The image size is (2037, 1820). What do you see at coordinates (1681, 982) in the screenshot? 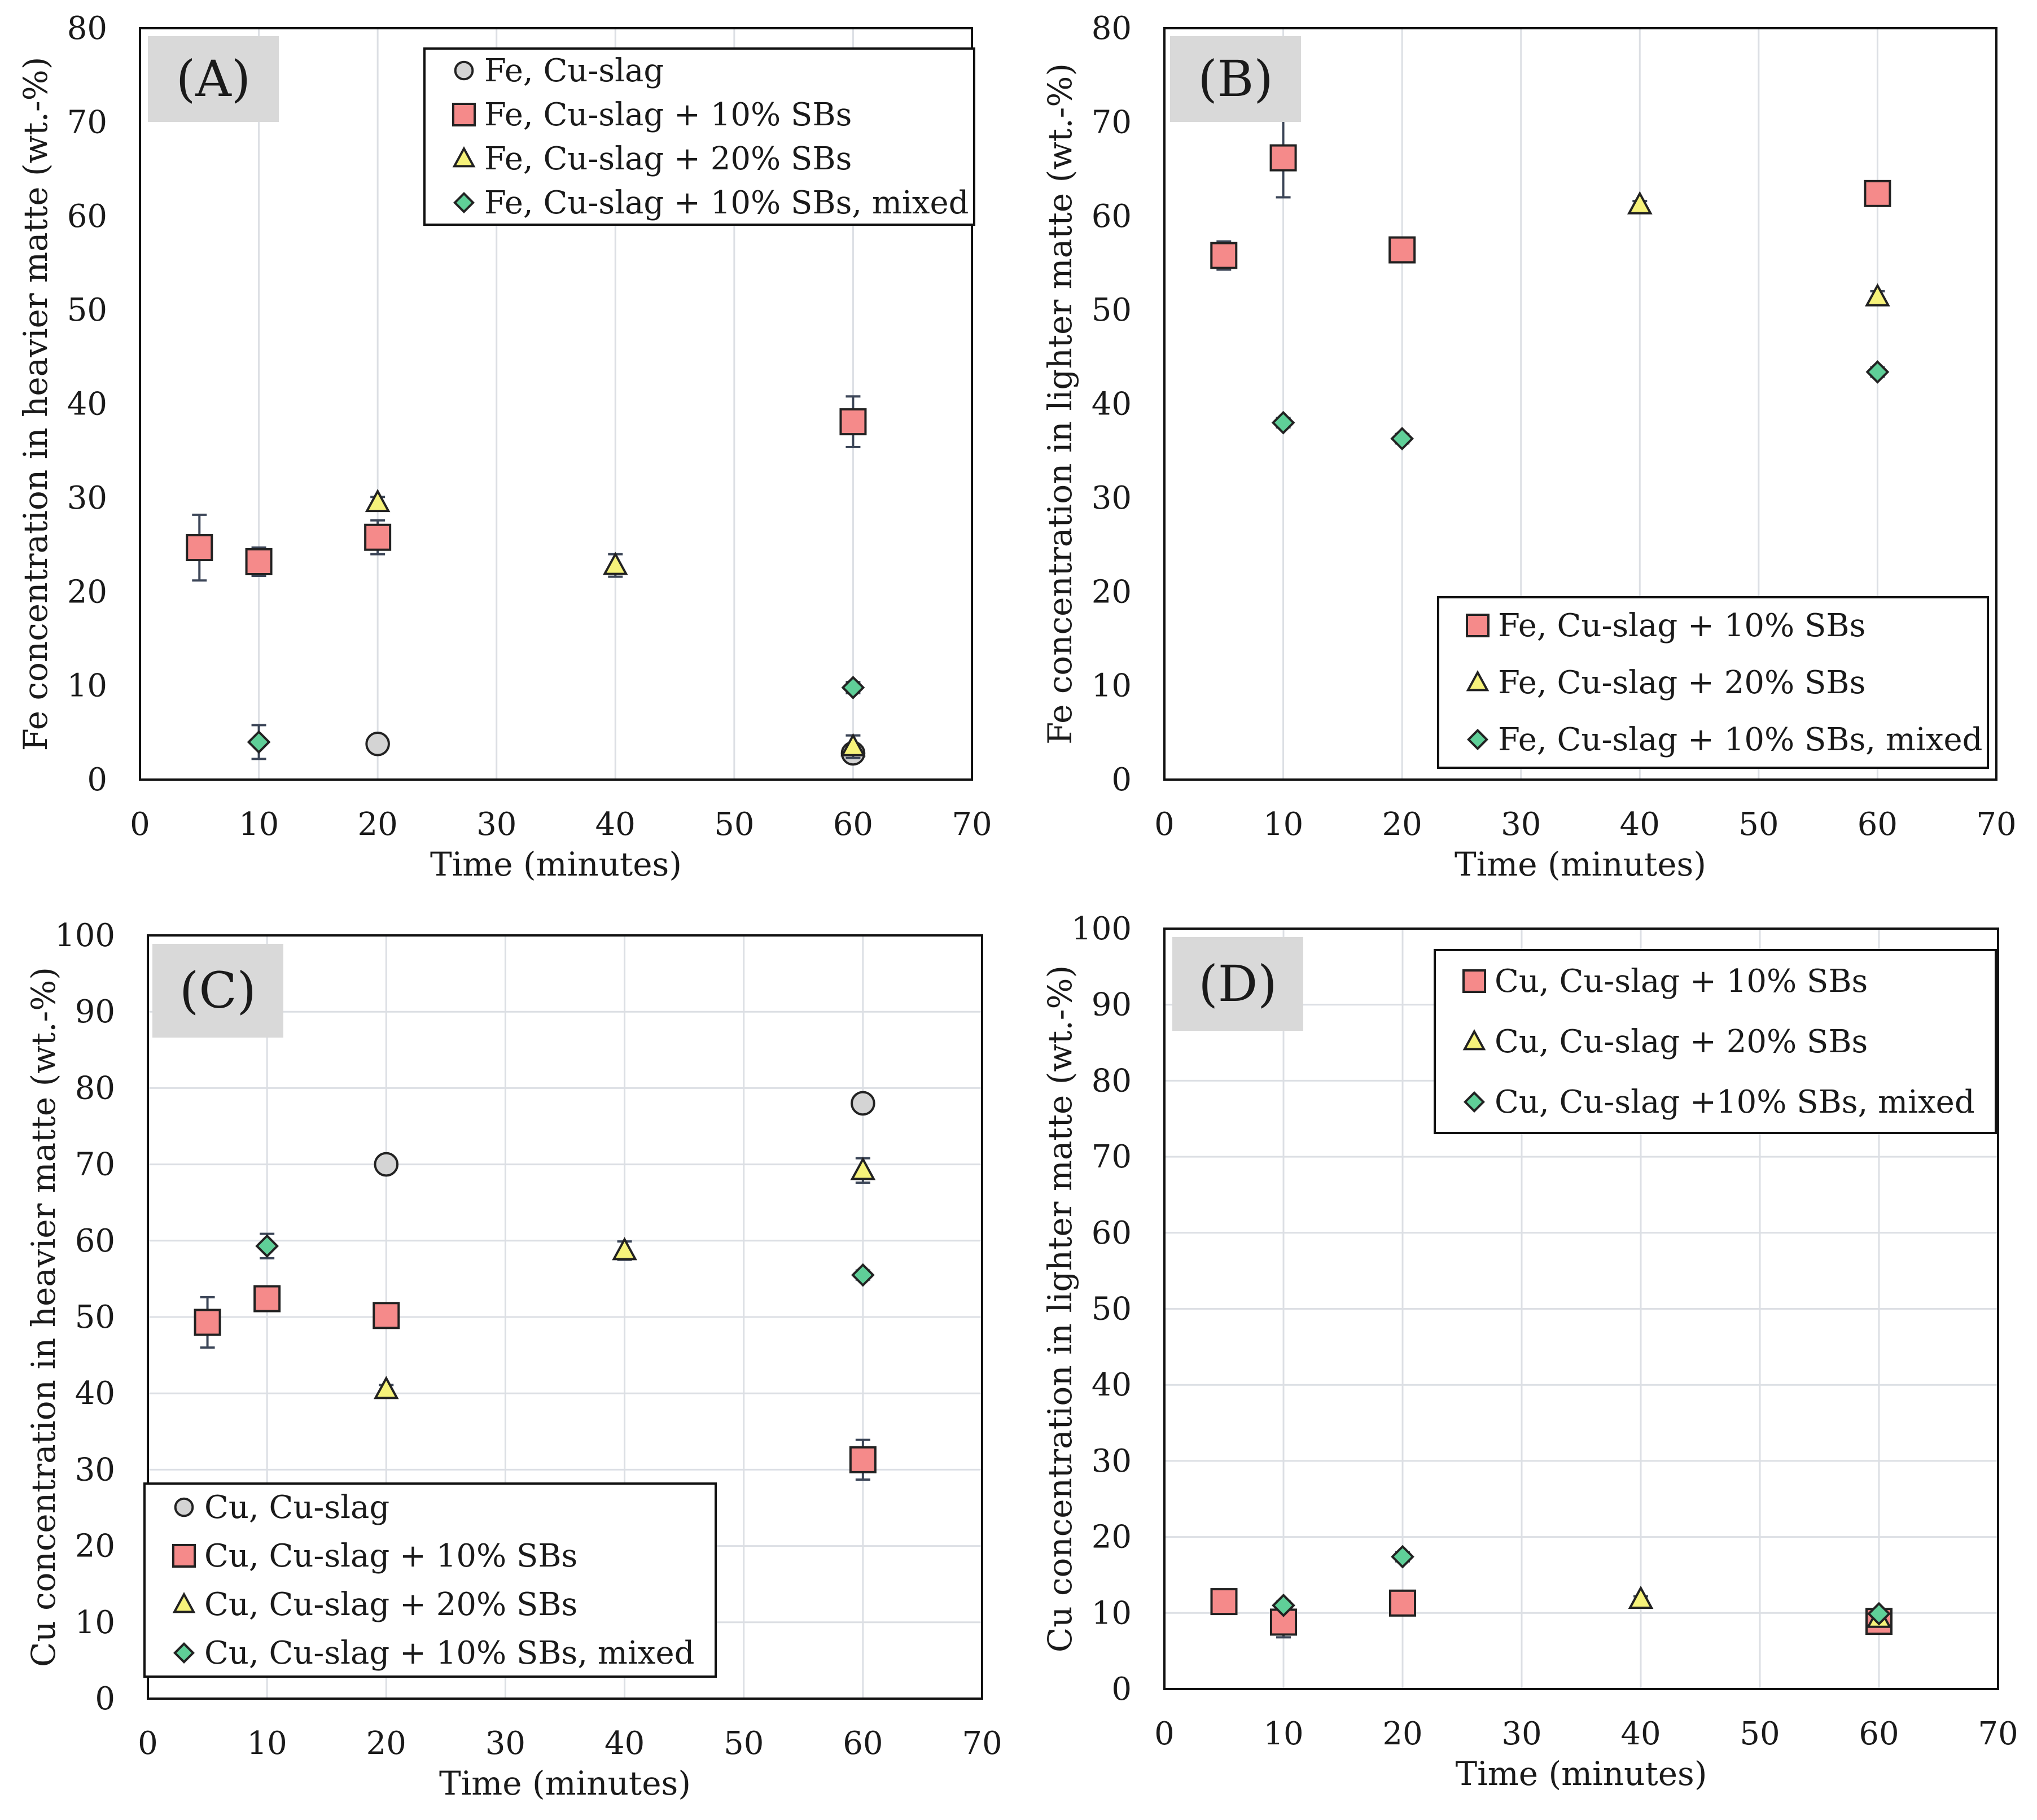
I see `legend-entry: Cu, Cu-slag + 10% SBs` at bounding box center [1681, 982].